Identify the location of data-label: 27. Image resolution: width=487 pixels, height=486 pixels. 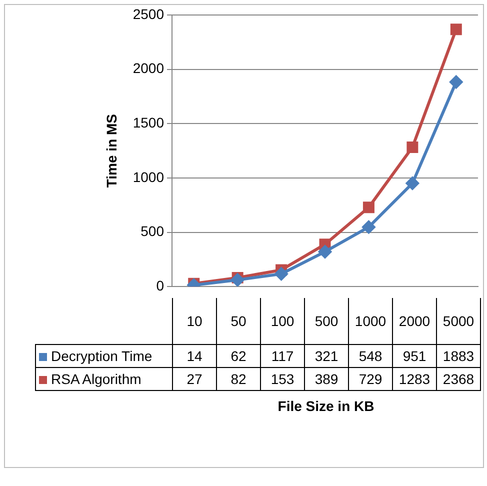
(194, 378).